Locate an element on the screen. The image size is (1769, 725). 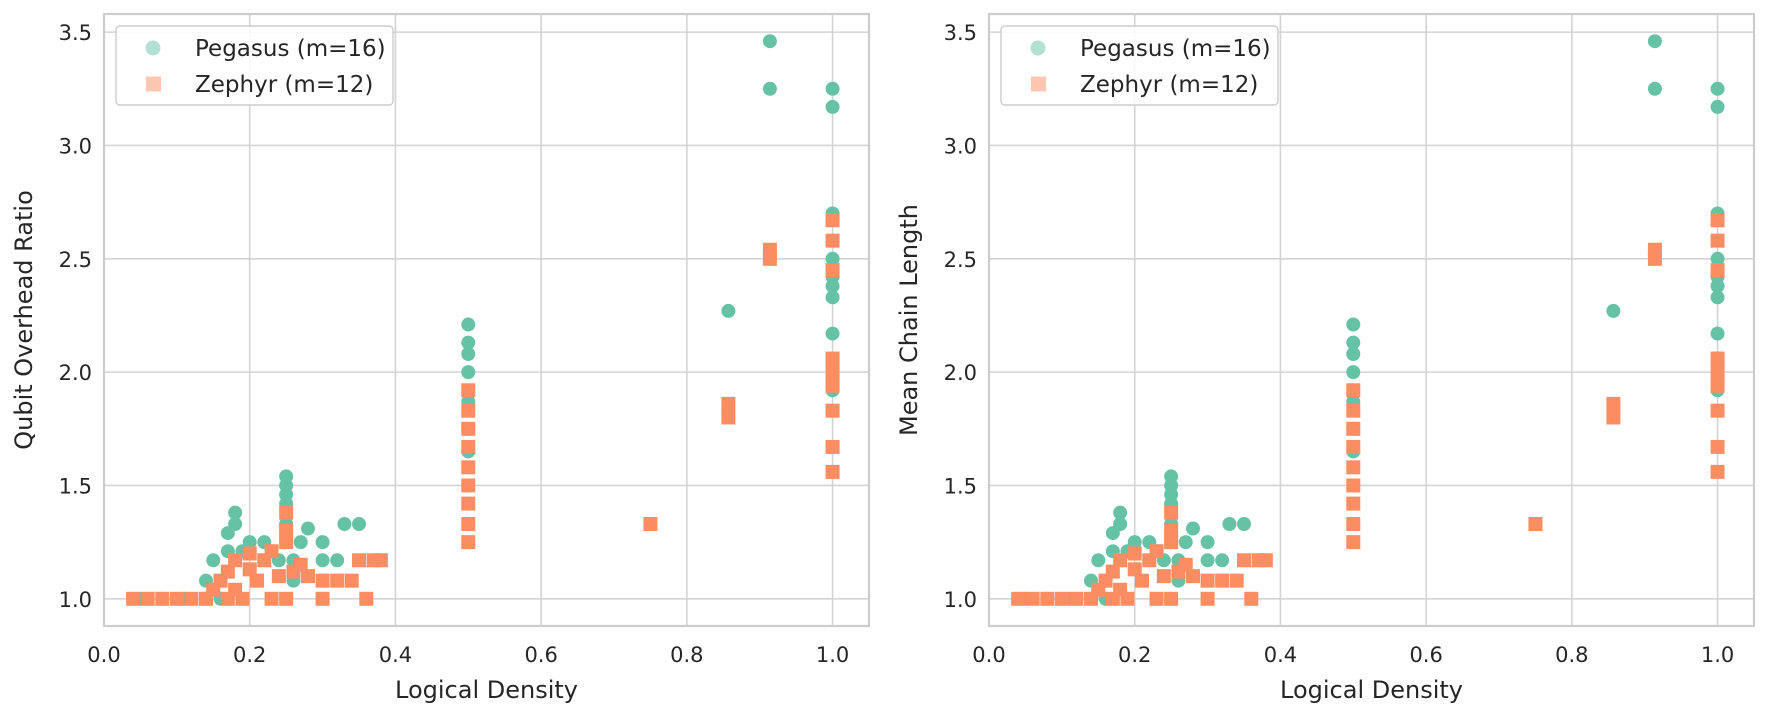
x-tick-label: 0.4 is located at coordinates (395, 655).